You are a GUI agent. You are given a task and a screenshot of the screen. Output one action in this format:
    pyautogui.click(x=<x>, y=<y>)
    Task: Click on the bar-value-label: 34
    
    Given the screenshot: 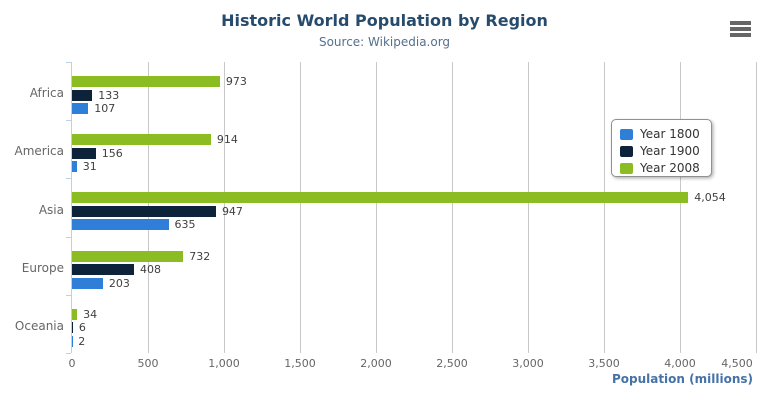 What is the action you would take?
    pyautogui.click(x=90, y=314)
    